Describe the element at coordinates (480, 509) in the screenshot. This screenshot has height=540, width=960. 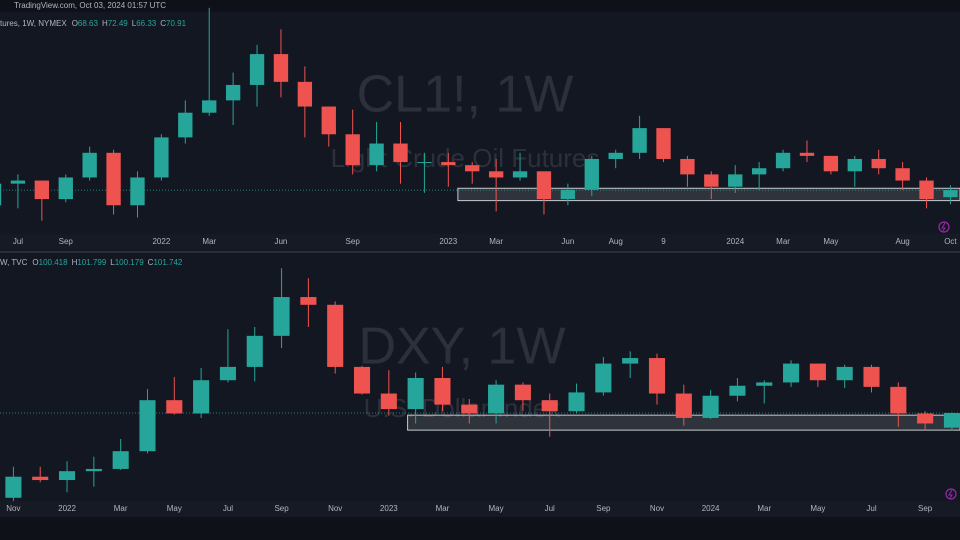
I see `x-axis-band` at that location.